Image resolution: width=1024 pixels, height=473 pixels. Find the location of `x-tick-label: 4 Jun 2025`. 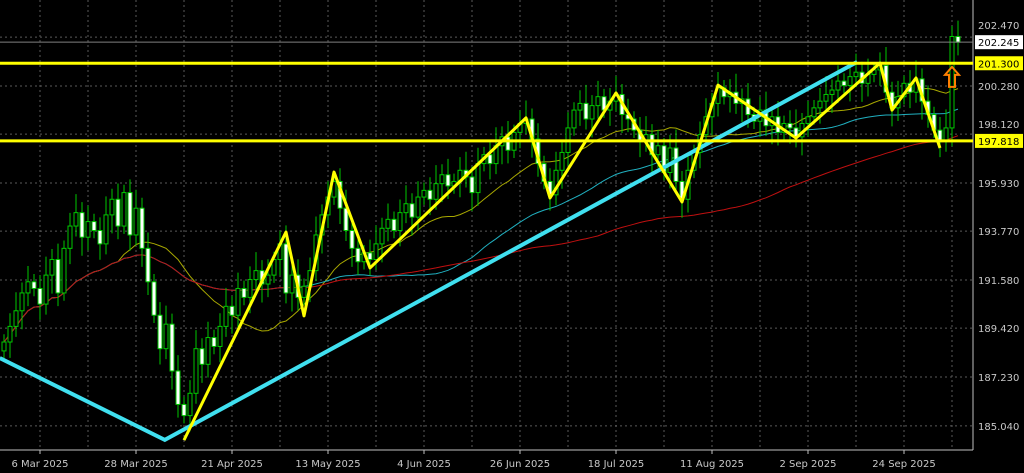

x-tick-label: 4 Jun 2025 is located at coordinates (424, 464).